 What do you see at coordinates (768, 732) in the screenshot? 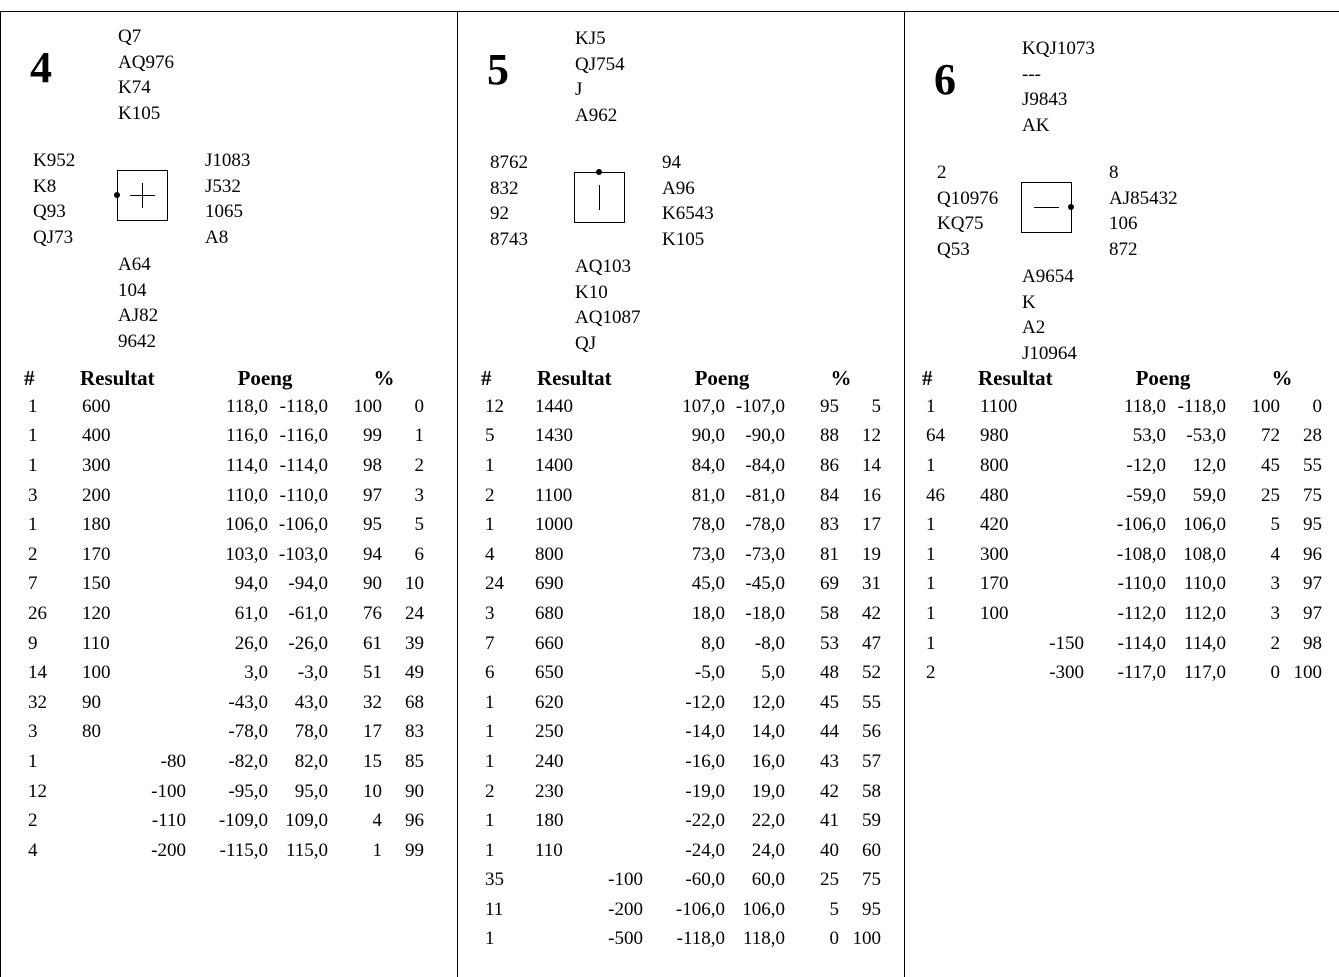
I see `points-ew: 14,0` at bounding box center [768, 732].